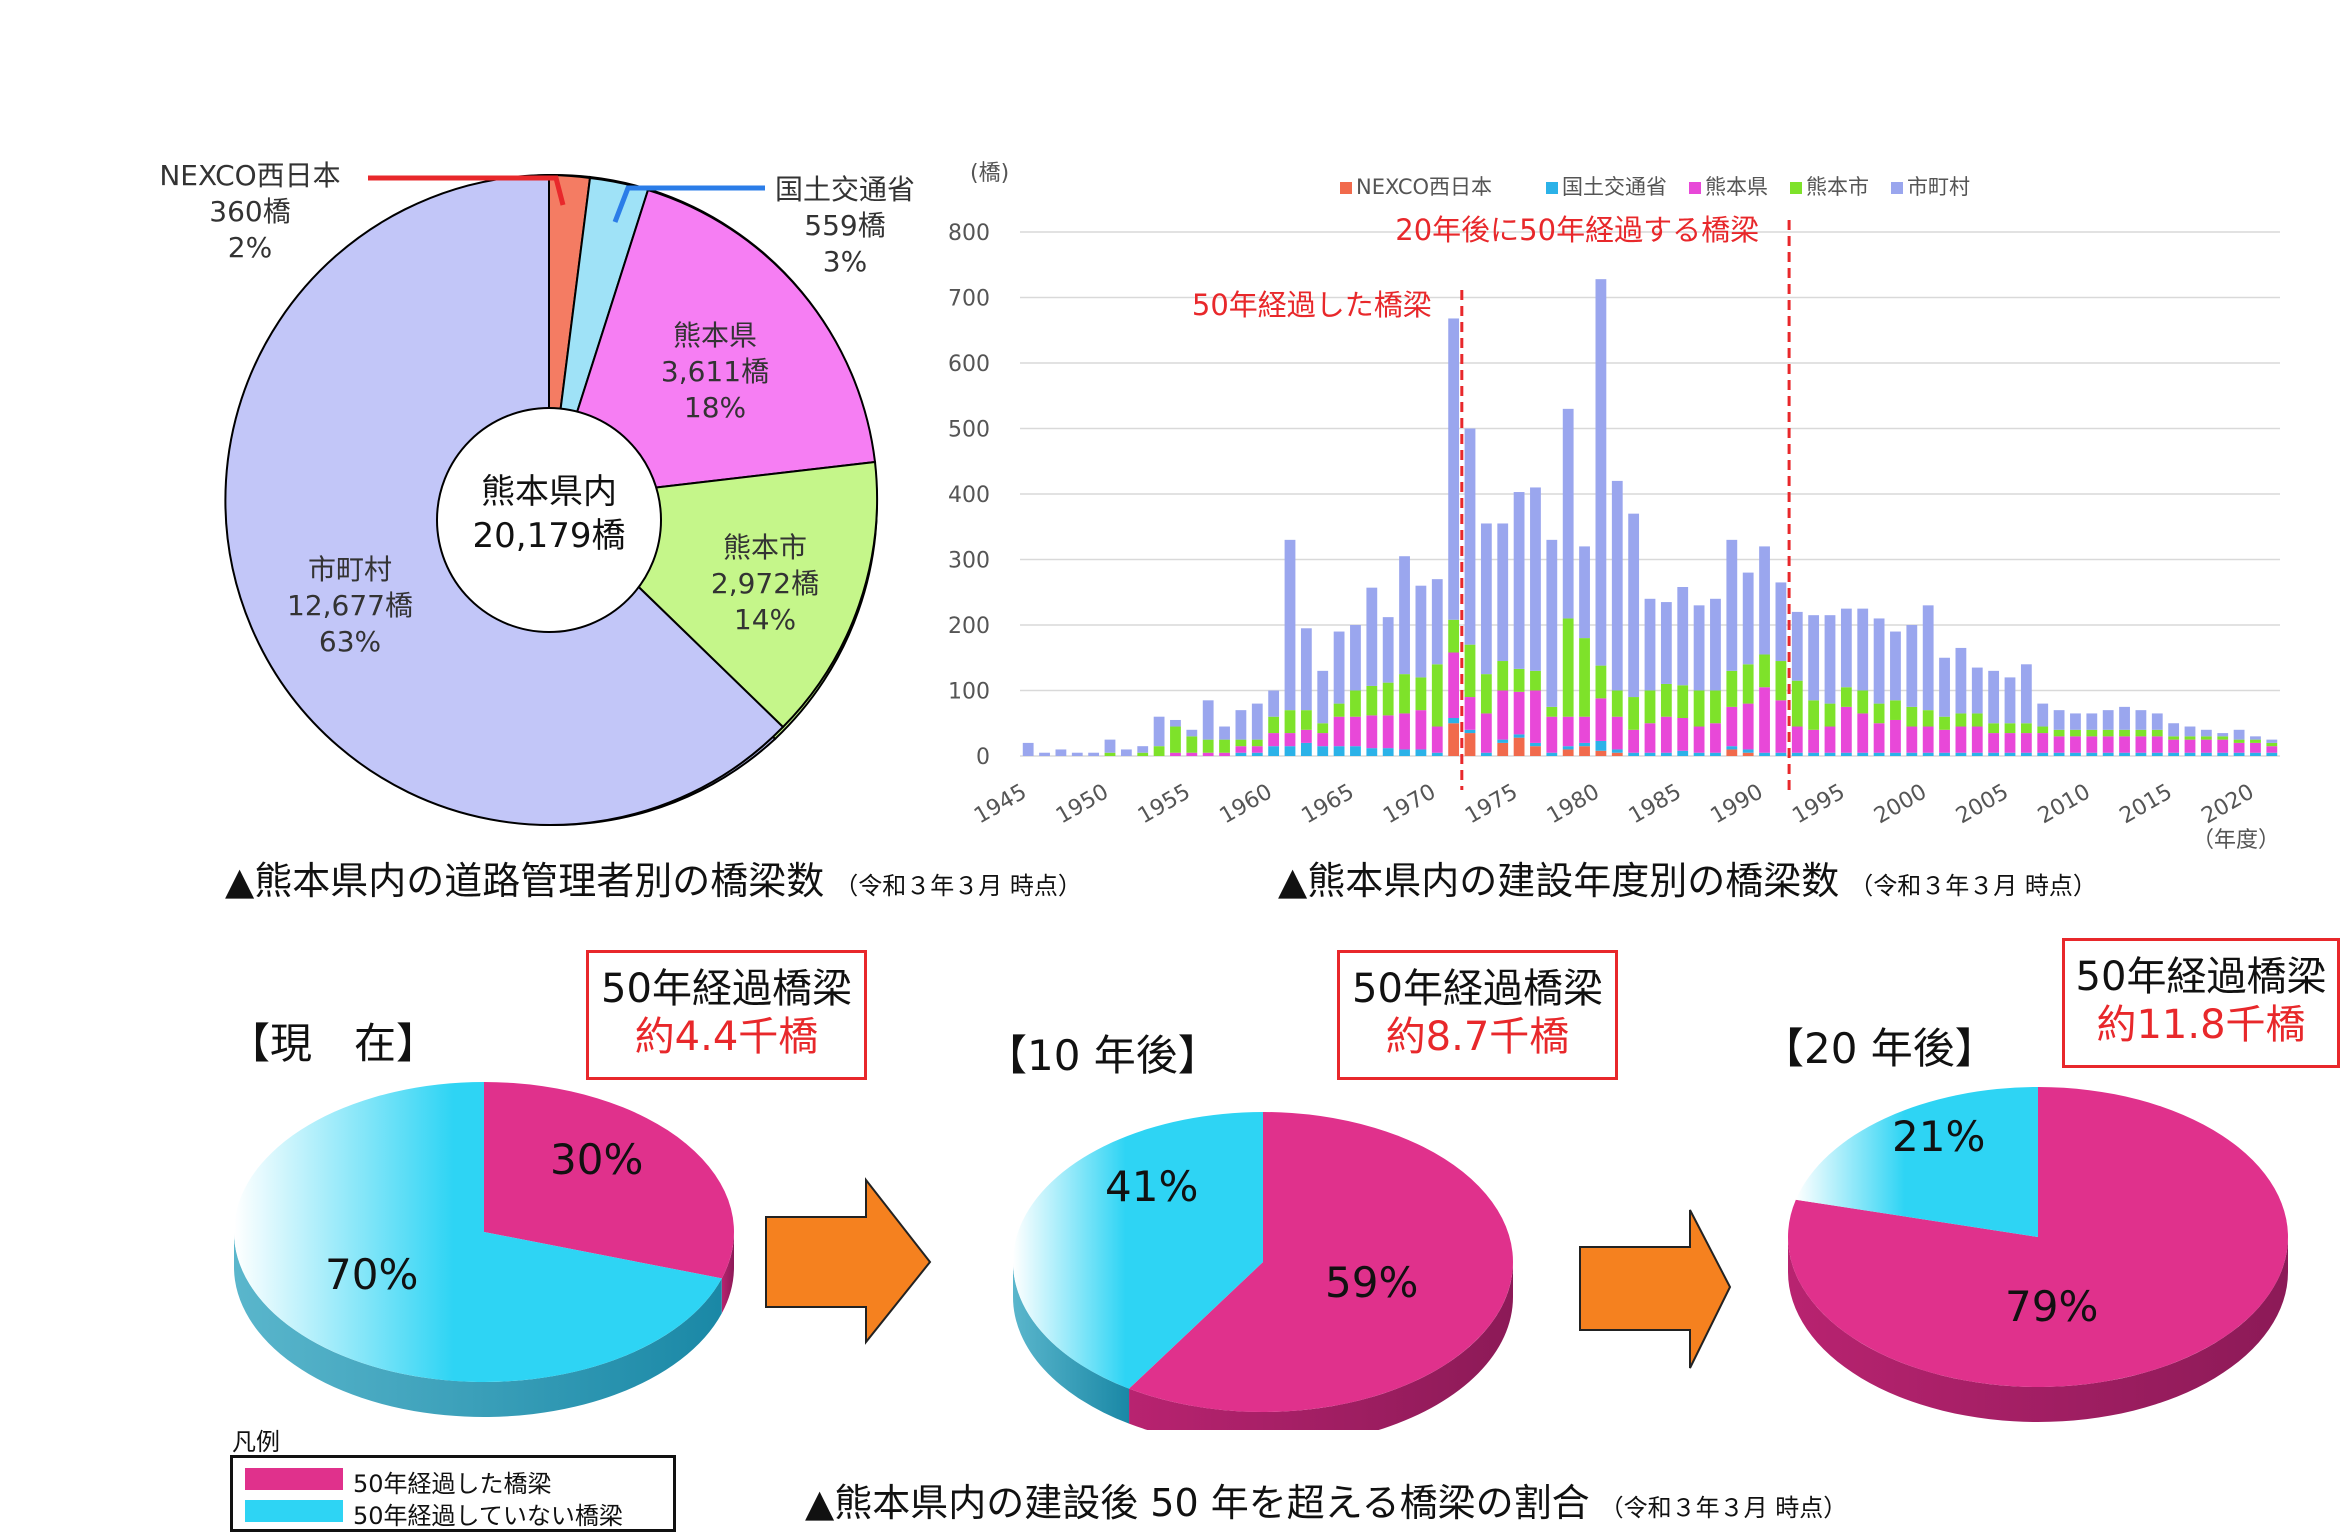 The image size is (2340, 1539). I want to click on y-tick-label: 400, so click(969, 495).